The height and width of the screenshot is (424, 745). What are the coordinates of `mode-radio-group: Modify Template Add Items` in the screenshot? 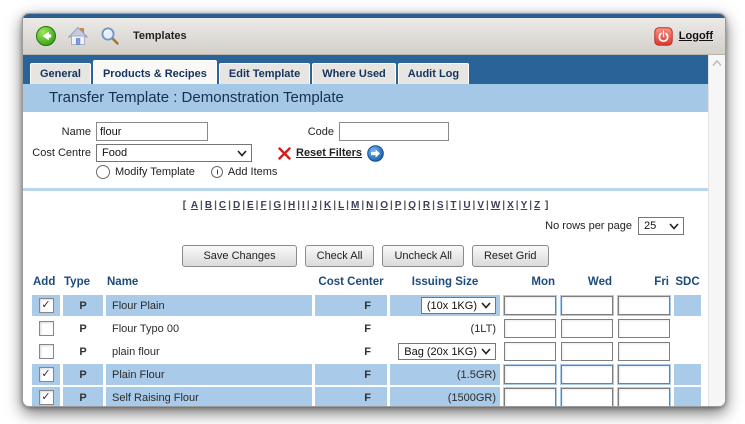 It's located at (186, 172).